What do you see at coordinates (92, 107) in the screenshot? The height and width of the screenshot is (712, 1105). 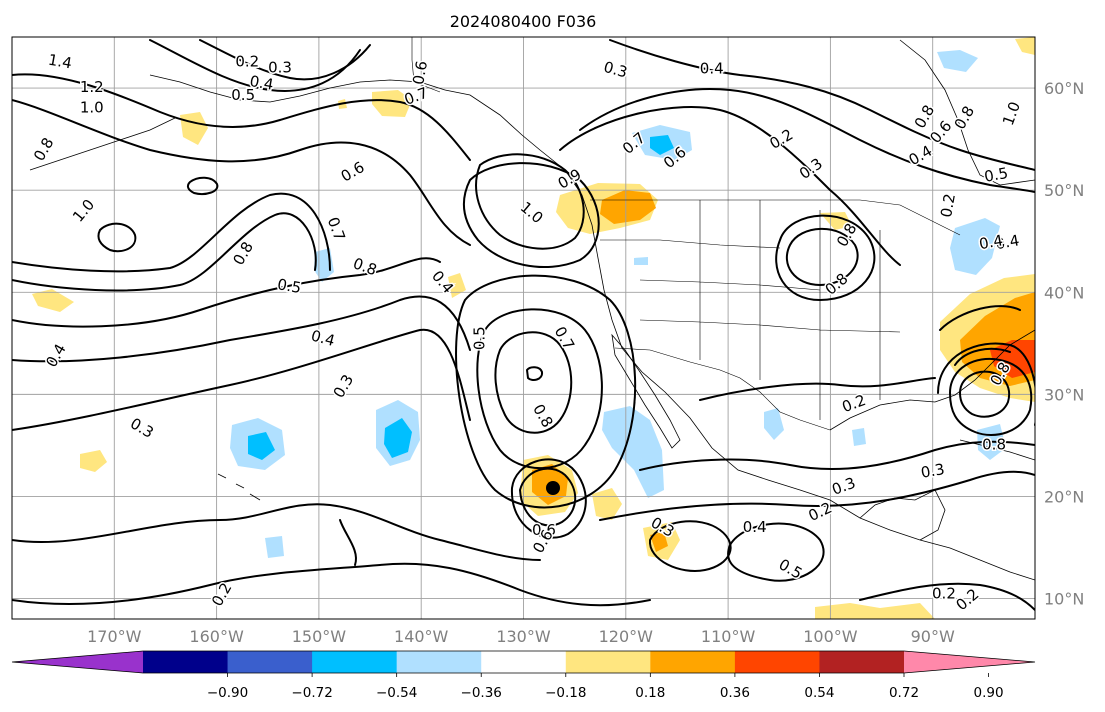 I see `contour-label: 1.0` at bounding box center [92, 107].